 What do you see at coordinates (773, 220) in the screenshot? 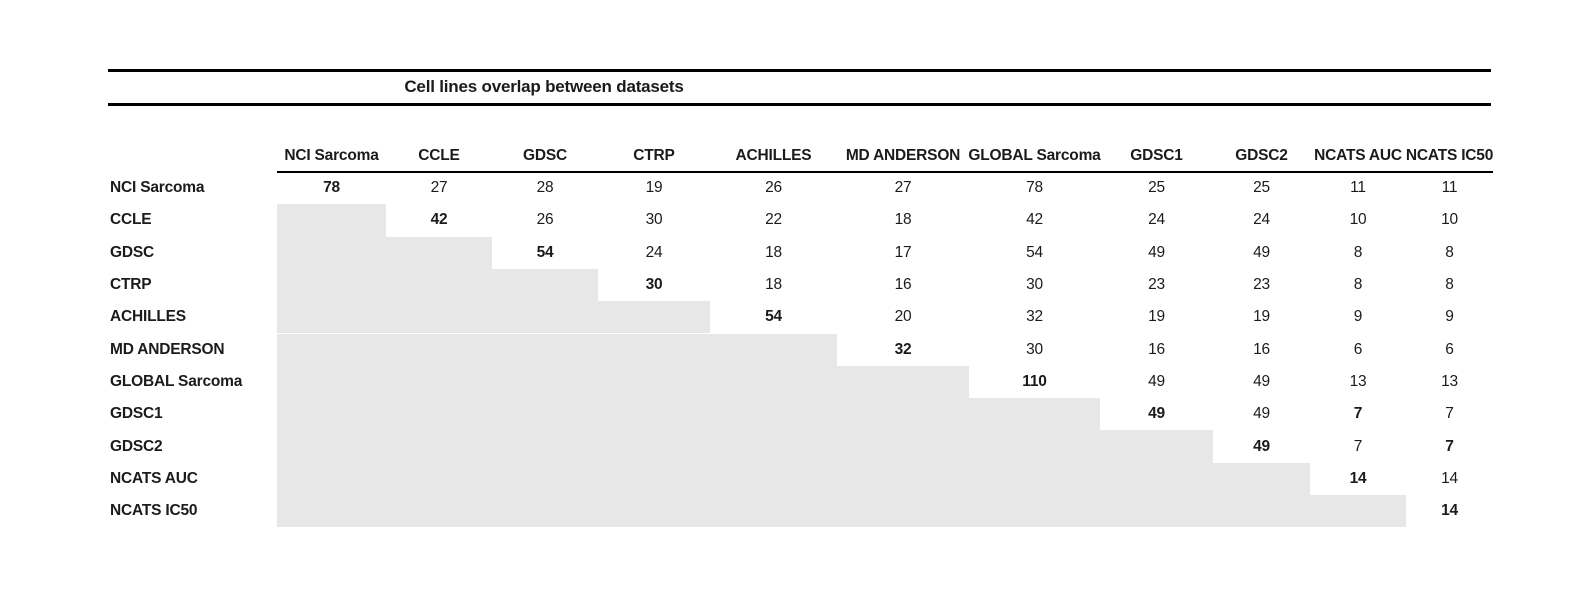
I see `overlap-cell: 22` at bounding box center [773, 220].